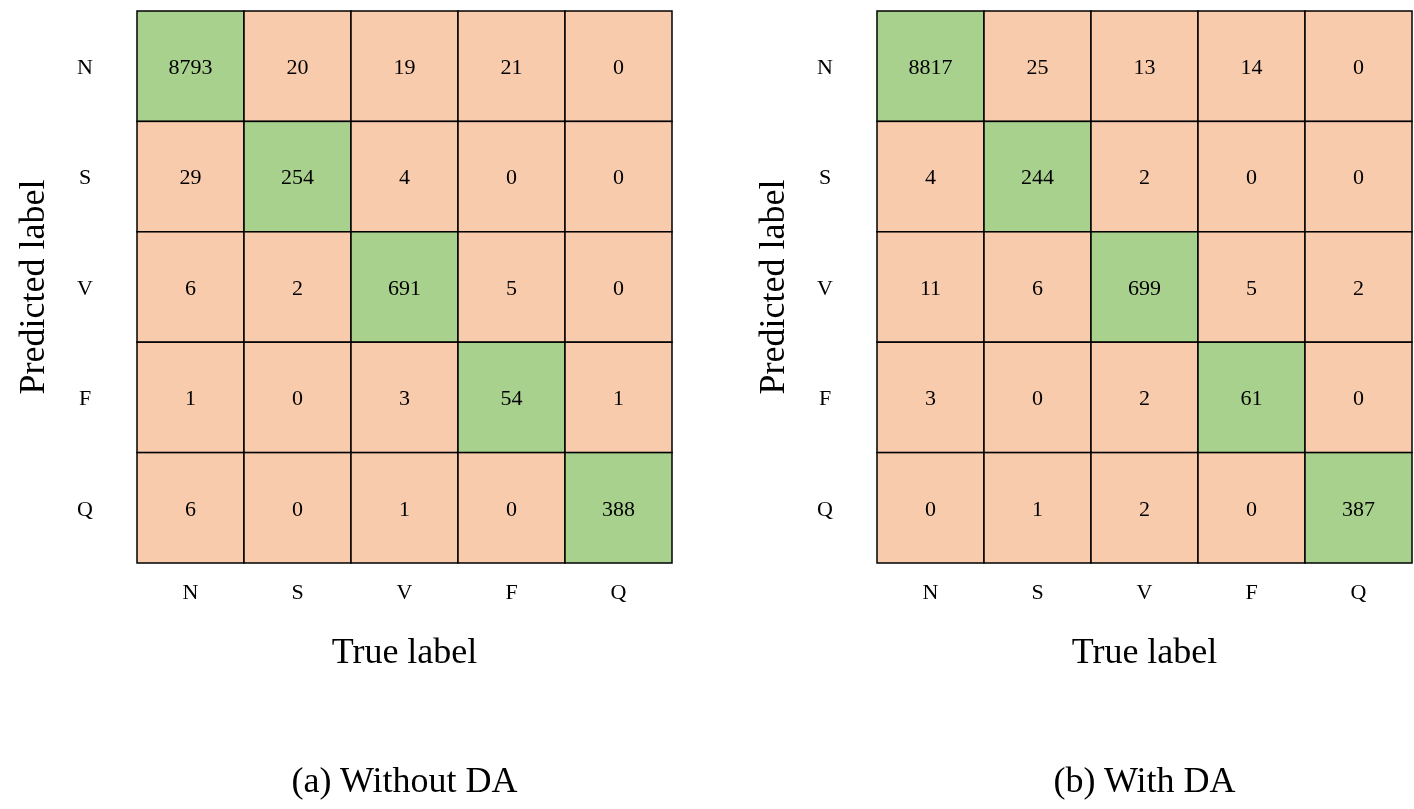 The width and height of the screenshot is (1414, 809). I want to click on data-label: 244, so click(1037, 177).